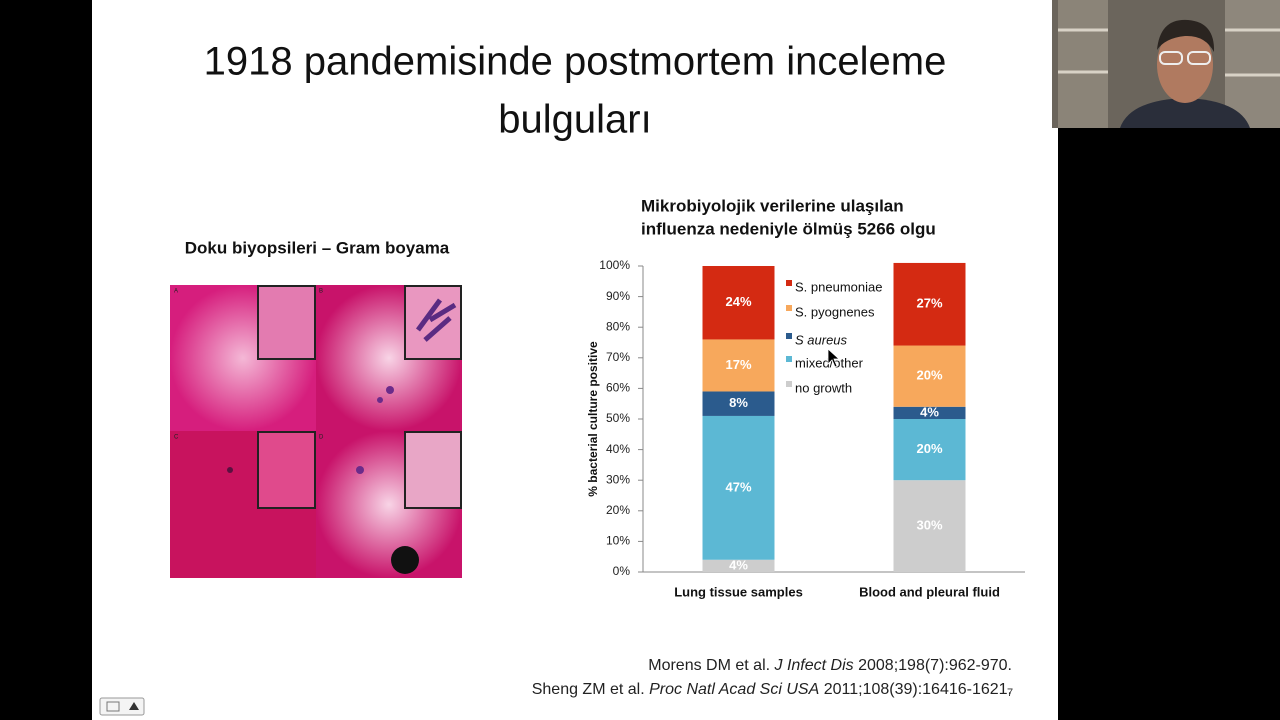 This screenshot has height=720, width=1280. What do you see at coordinates (933, 665) in the screenshot?
I see `reference-part: 2008;198(7):962-970.` at bounding box center [933, 665].